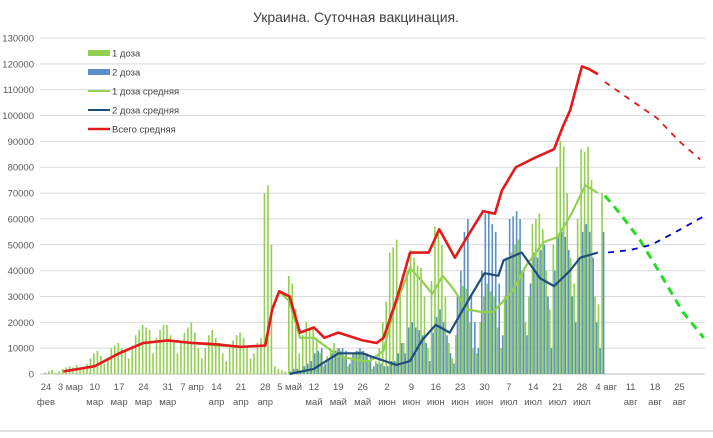 Image resolution: width=713 pixels, height=438 pixels. What do you see at coordinates (21, 219) in the screenshot?
I see `y-tick-label: 60000` at bounding box center [21, 219].